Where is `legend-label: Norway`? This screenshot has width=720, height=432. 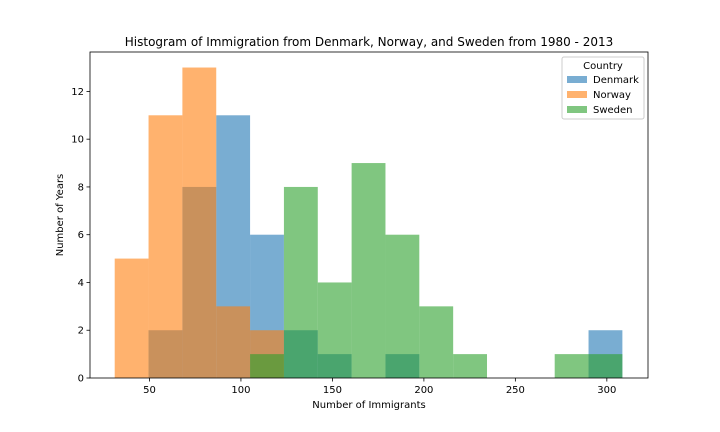 legend-label: Norway is located at coordinates (612, 95).